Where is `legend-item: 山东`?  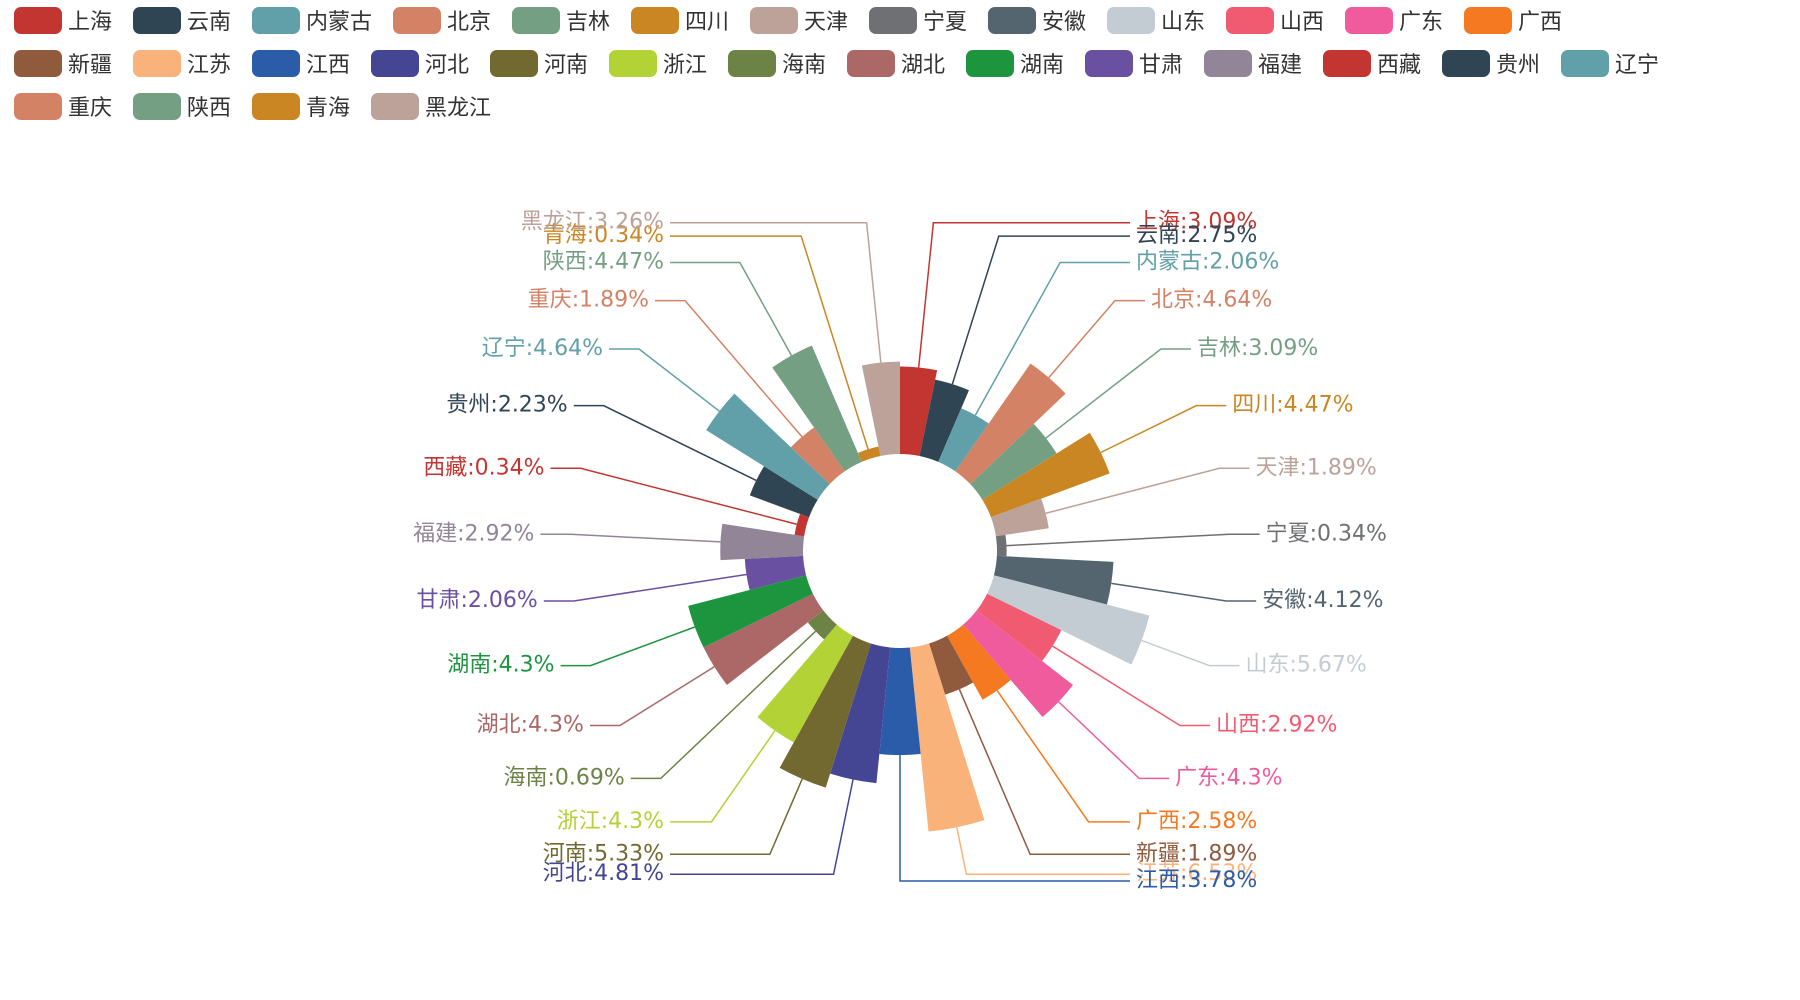
legend-item: 山东 is located at coordinates (1156, 20).